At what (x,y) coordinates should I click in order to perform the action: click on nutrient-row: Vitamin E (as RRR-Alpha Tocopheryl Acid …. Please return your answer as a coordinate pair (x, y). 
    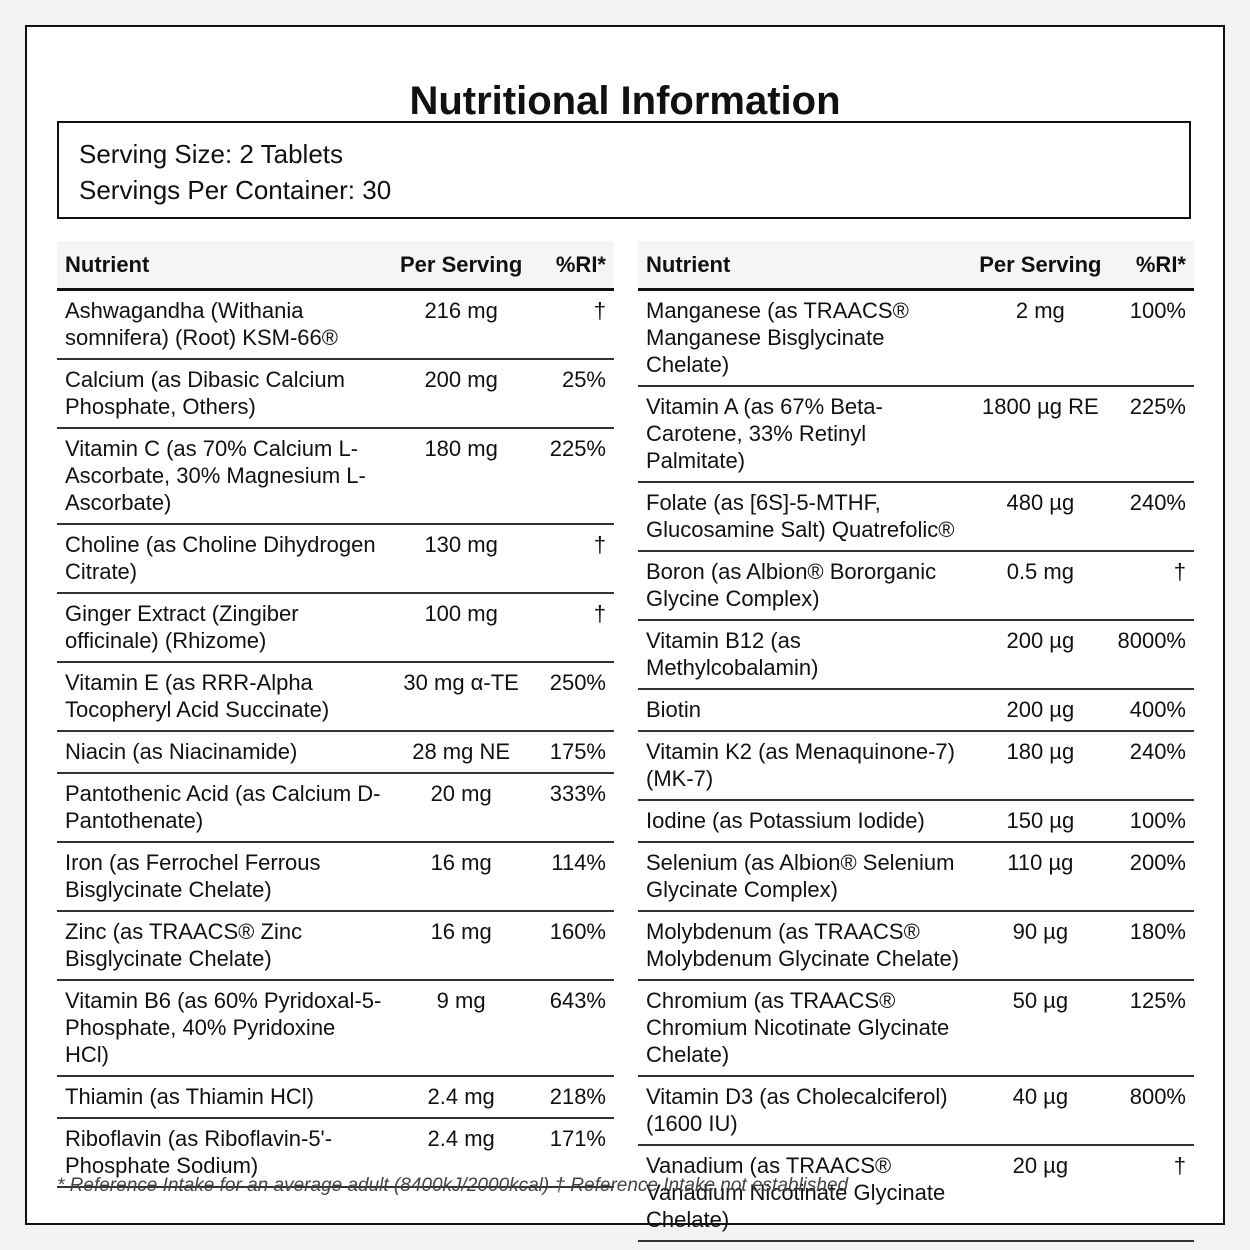
    Looking at the image, I should click on (335, 697).